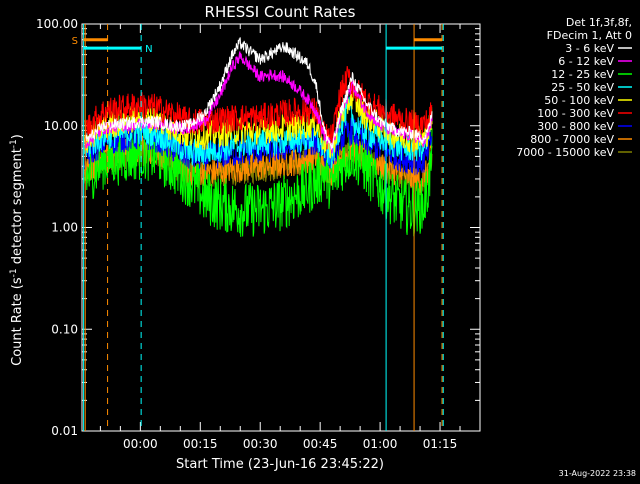  What do you see at coordinates (200, 444) in the screenshot?
I see `x-tick-label: 00:15` at bounding box center [200, 444].